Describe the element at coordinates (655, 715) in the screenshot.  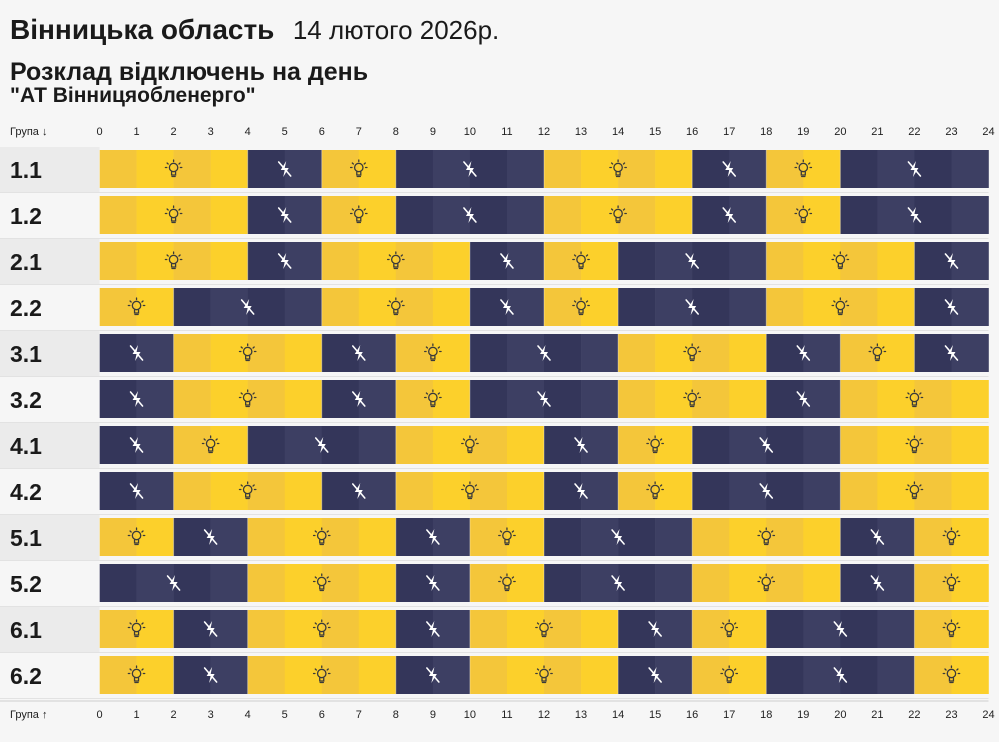
I see `x-tick-bottom: 15` at that location.